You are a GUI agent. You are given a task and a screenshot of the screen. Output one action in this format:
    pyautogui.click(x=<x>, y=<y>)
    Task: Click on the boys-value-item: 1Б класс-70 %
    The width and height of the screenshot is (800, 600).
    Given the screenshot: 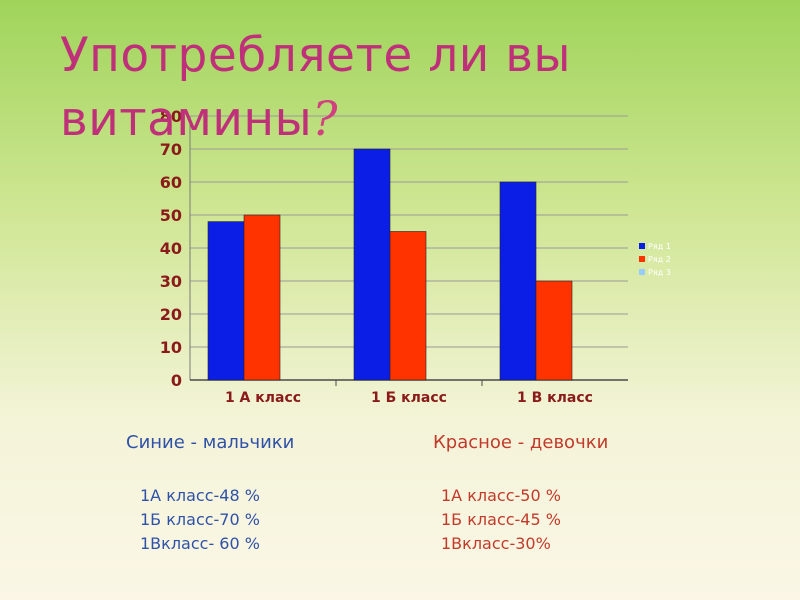 What is the action you would take?
    pyautogui.click(x=200, y=519)
    